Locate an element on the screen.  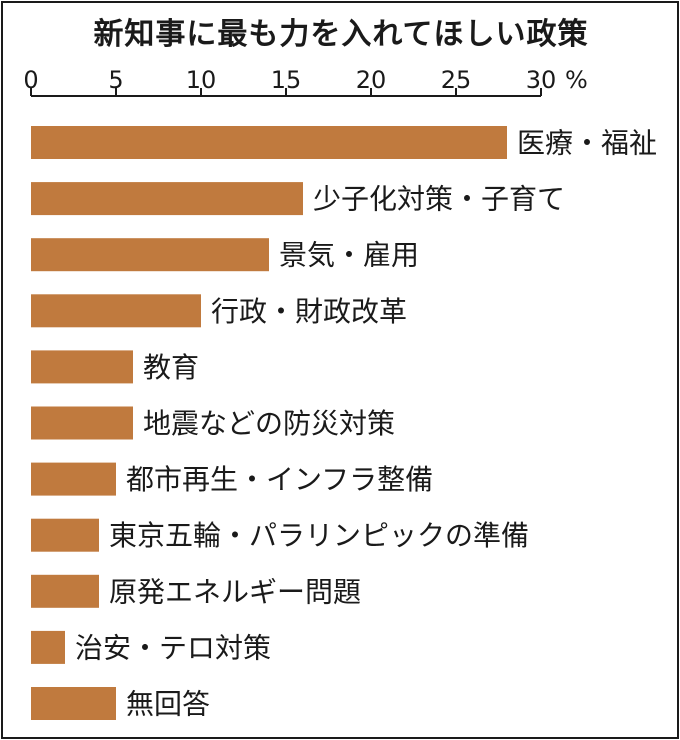
x-tick-label: 15 is located at coordinates (286, 80).